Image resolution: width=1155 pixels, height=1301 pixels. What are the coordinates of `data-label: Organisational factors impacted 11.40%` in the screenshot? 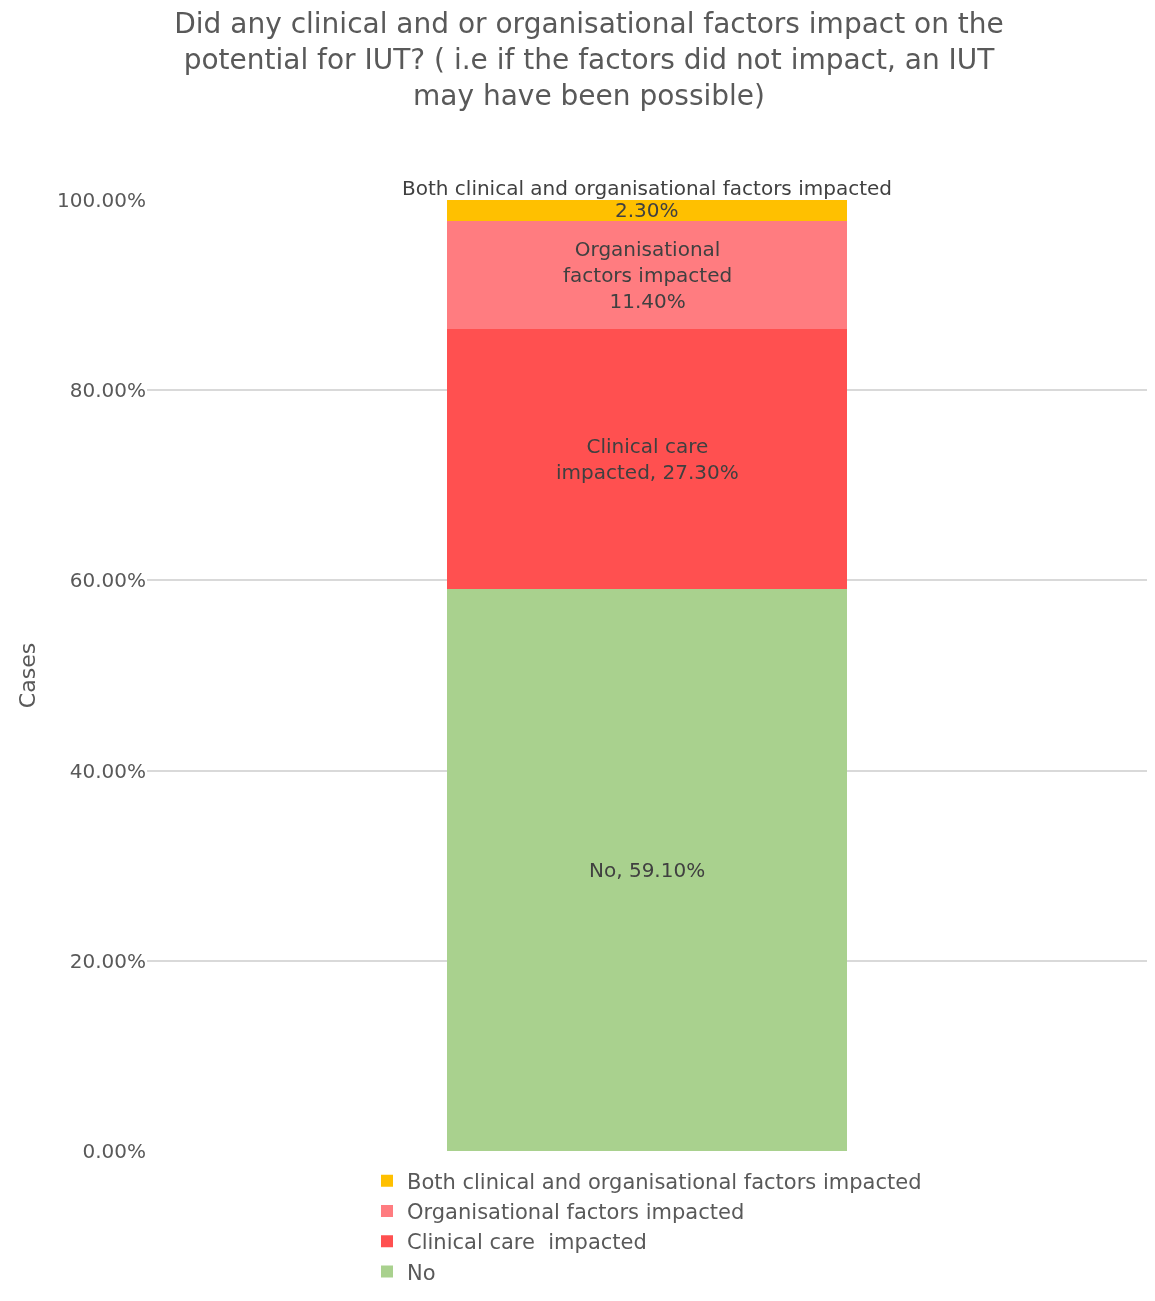 It's located at (648, 275).